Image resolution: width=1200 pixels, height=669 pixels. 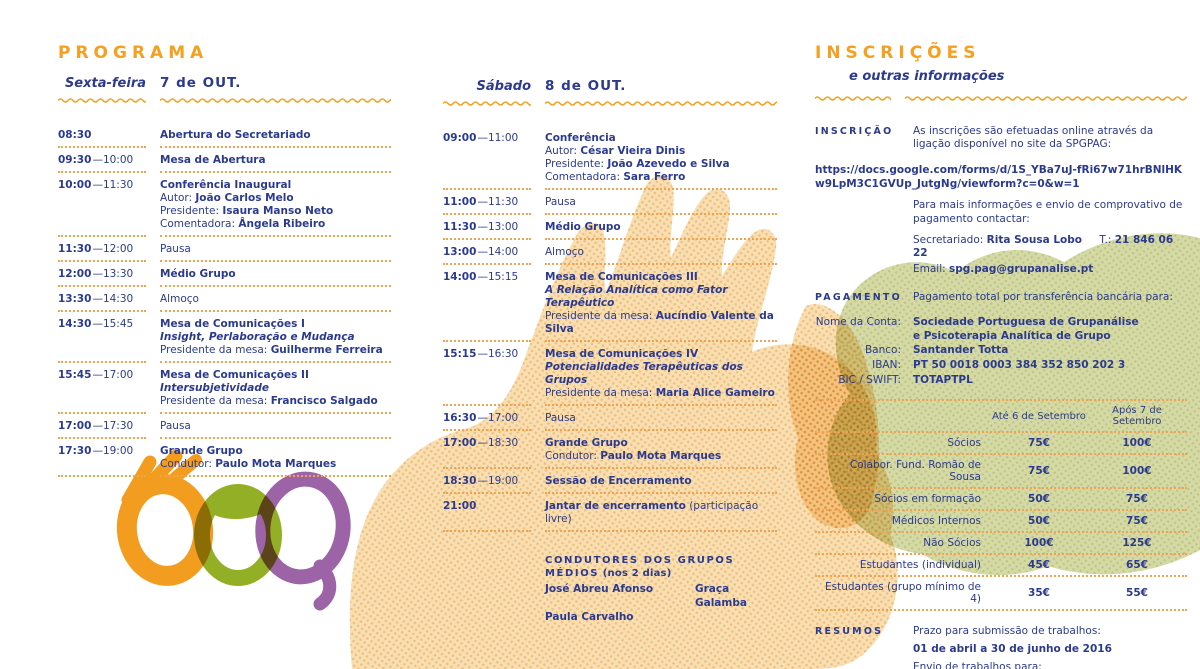 I want to click on session-time: 12:00—13:30, so click(x=102, y=277).